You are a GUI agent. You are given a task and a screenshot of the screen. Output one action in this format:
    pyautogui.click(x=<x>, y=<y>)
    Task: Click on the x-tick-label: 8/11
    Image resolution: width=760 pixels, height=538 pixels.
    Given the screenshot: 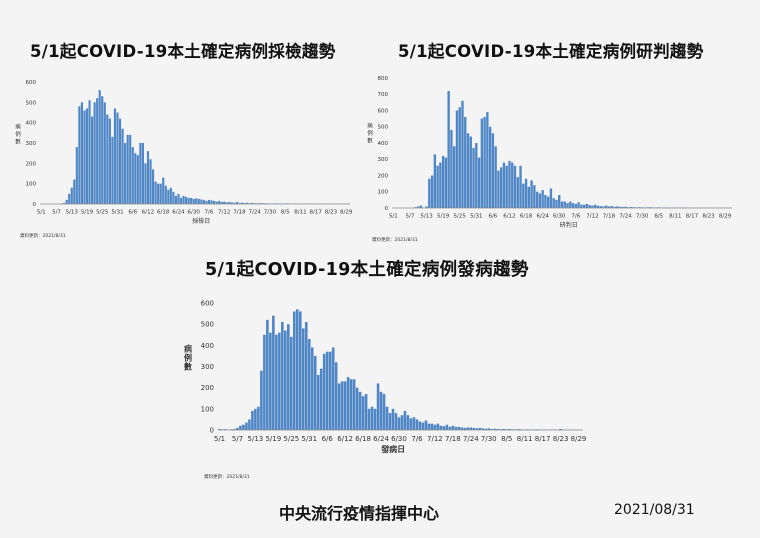 What is the action you would take?
    pyautogui.click(x=675, y=217)
    